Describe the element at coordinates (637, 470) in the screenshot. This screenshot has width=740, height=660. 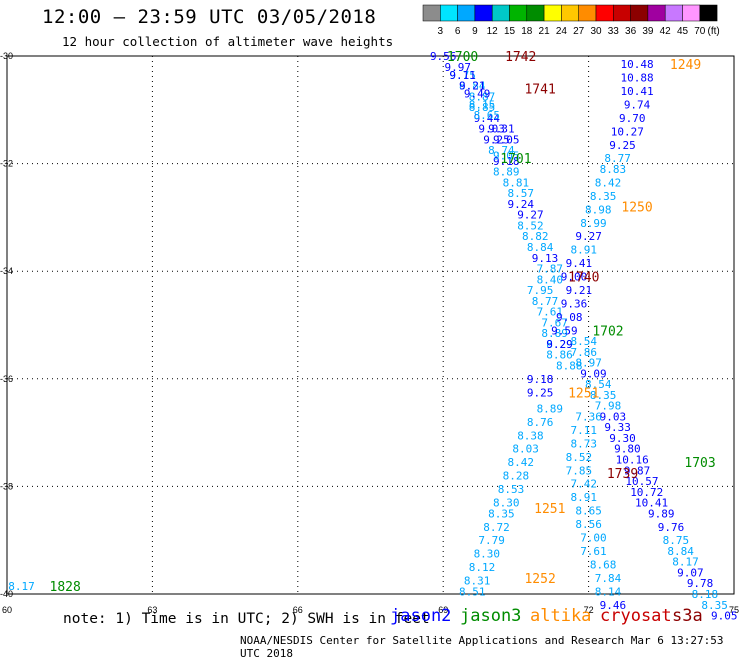
I see `wave-height-label: 9.87` at that location.